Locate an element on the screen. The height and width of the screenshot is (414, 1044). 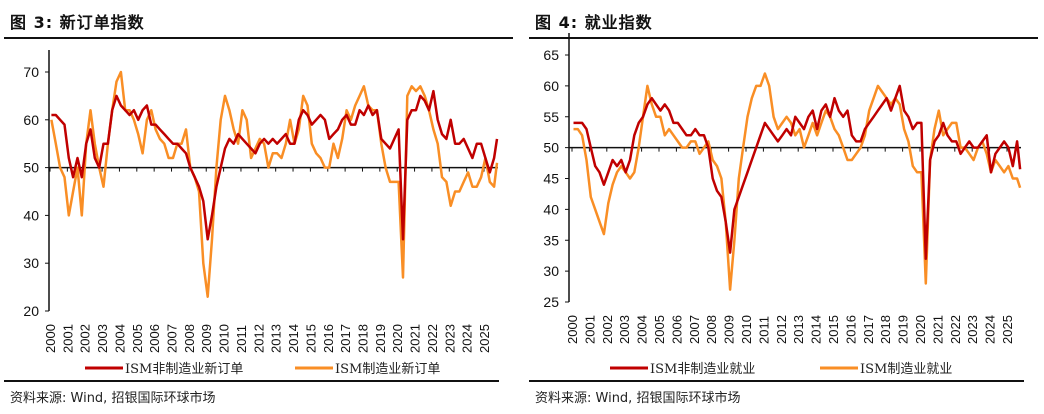
y-tick-label: 35 is located at coordinates (551, 240).